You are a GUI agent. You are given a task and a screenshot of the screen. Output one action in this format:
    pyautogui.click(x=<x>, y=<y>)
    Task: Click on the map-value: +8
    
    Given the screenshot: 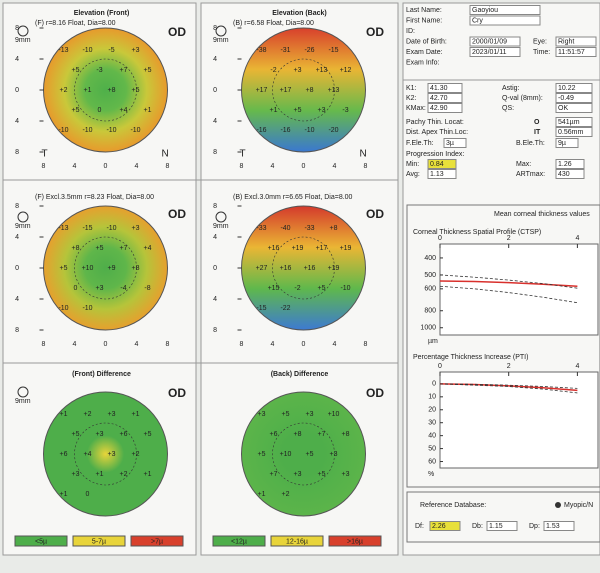 What is the action you would take?
    pyautogui.click(x=298, y=434)
    